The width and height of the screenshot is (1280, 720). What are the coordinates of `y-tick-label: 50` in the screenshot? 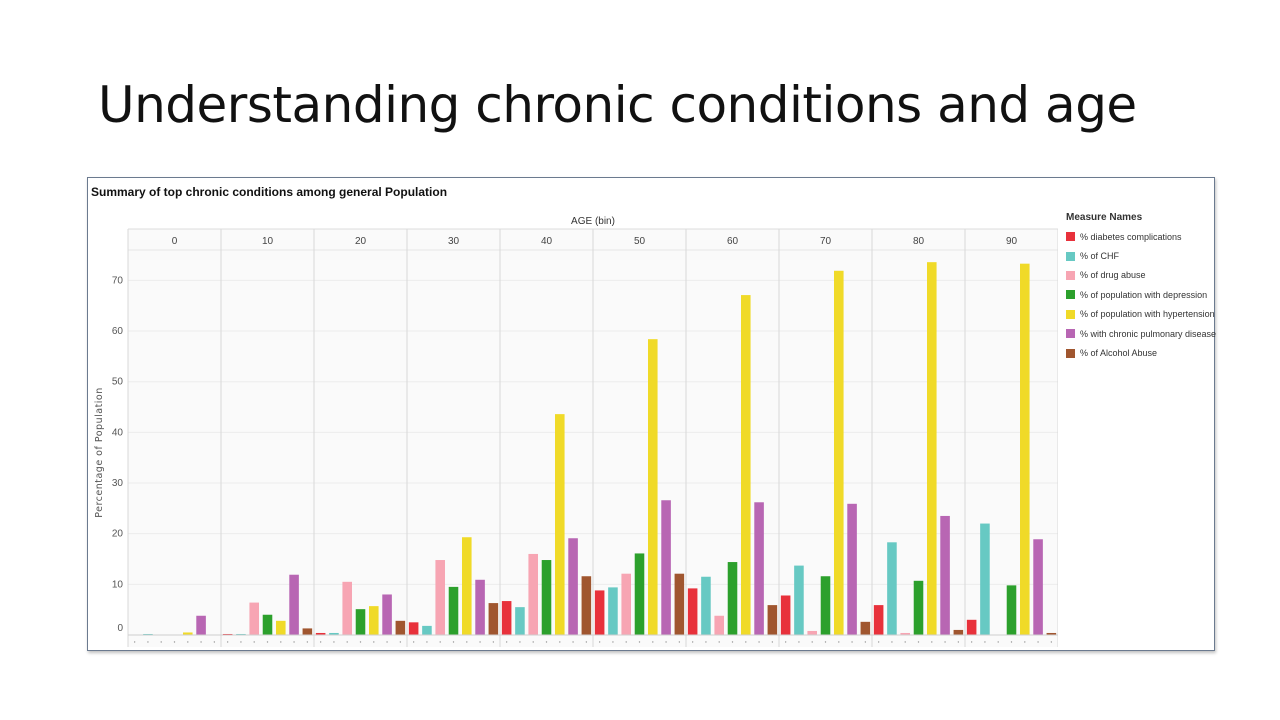 It's located at (118, 382).